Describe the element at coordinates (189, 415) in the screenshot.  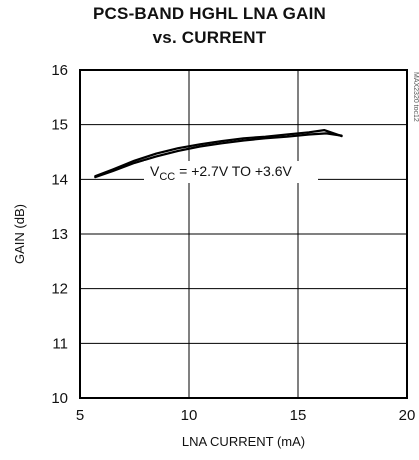
I see `x-tick-label-1: 10` at that location.